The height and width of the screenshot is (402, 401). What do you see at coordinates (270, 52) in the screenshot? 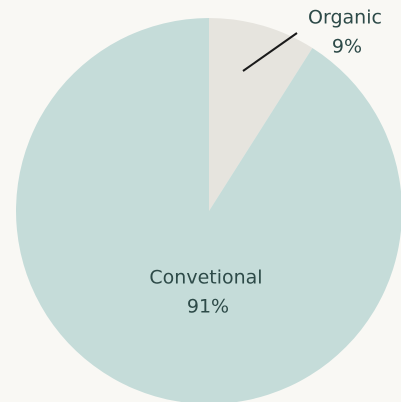
I see `leader-line` at bounding box center [270, 52].